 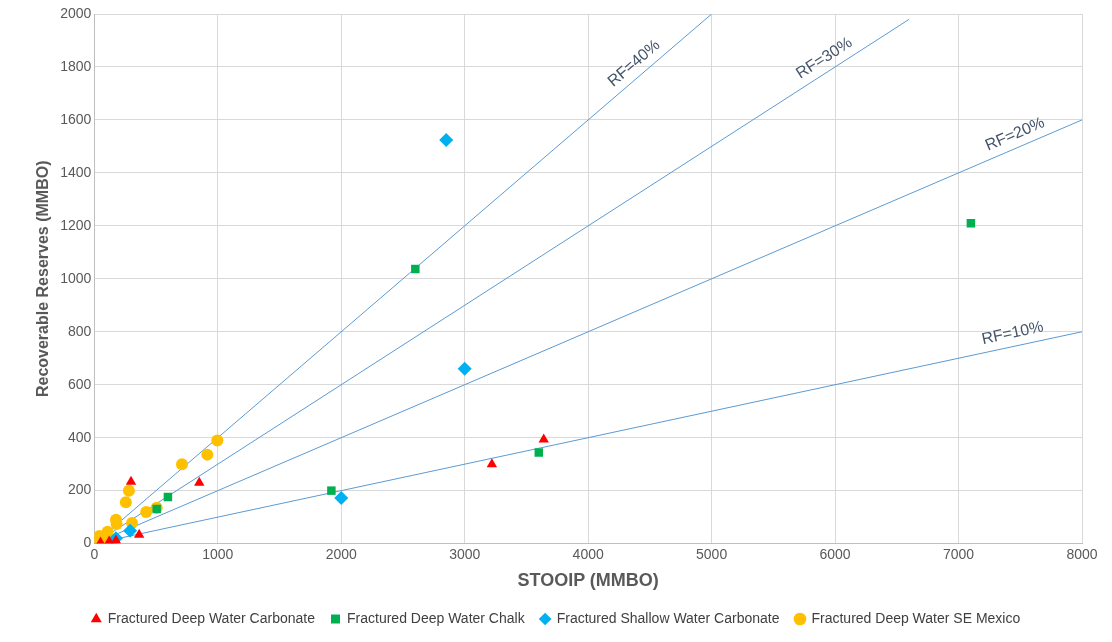 What do you see at coordinates (43, 279) in the screenshot?
I see `y-axis-title: Recoverable Reserves (MMBO)` at bounding box center [43, 279].